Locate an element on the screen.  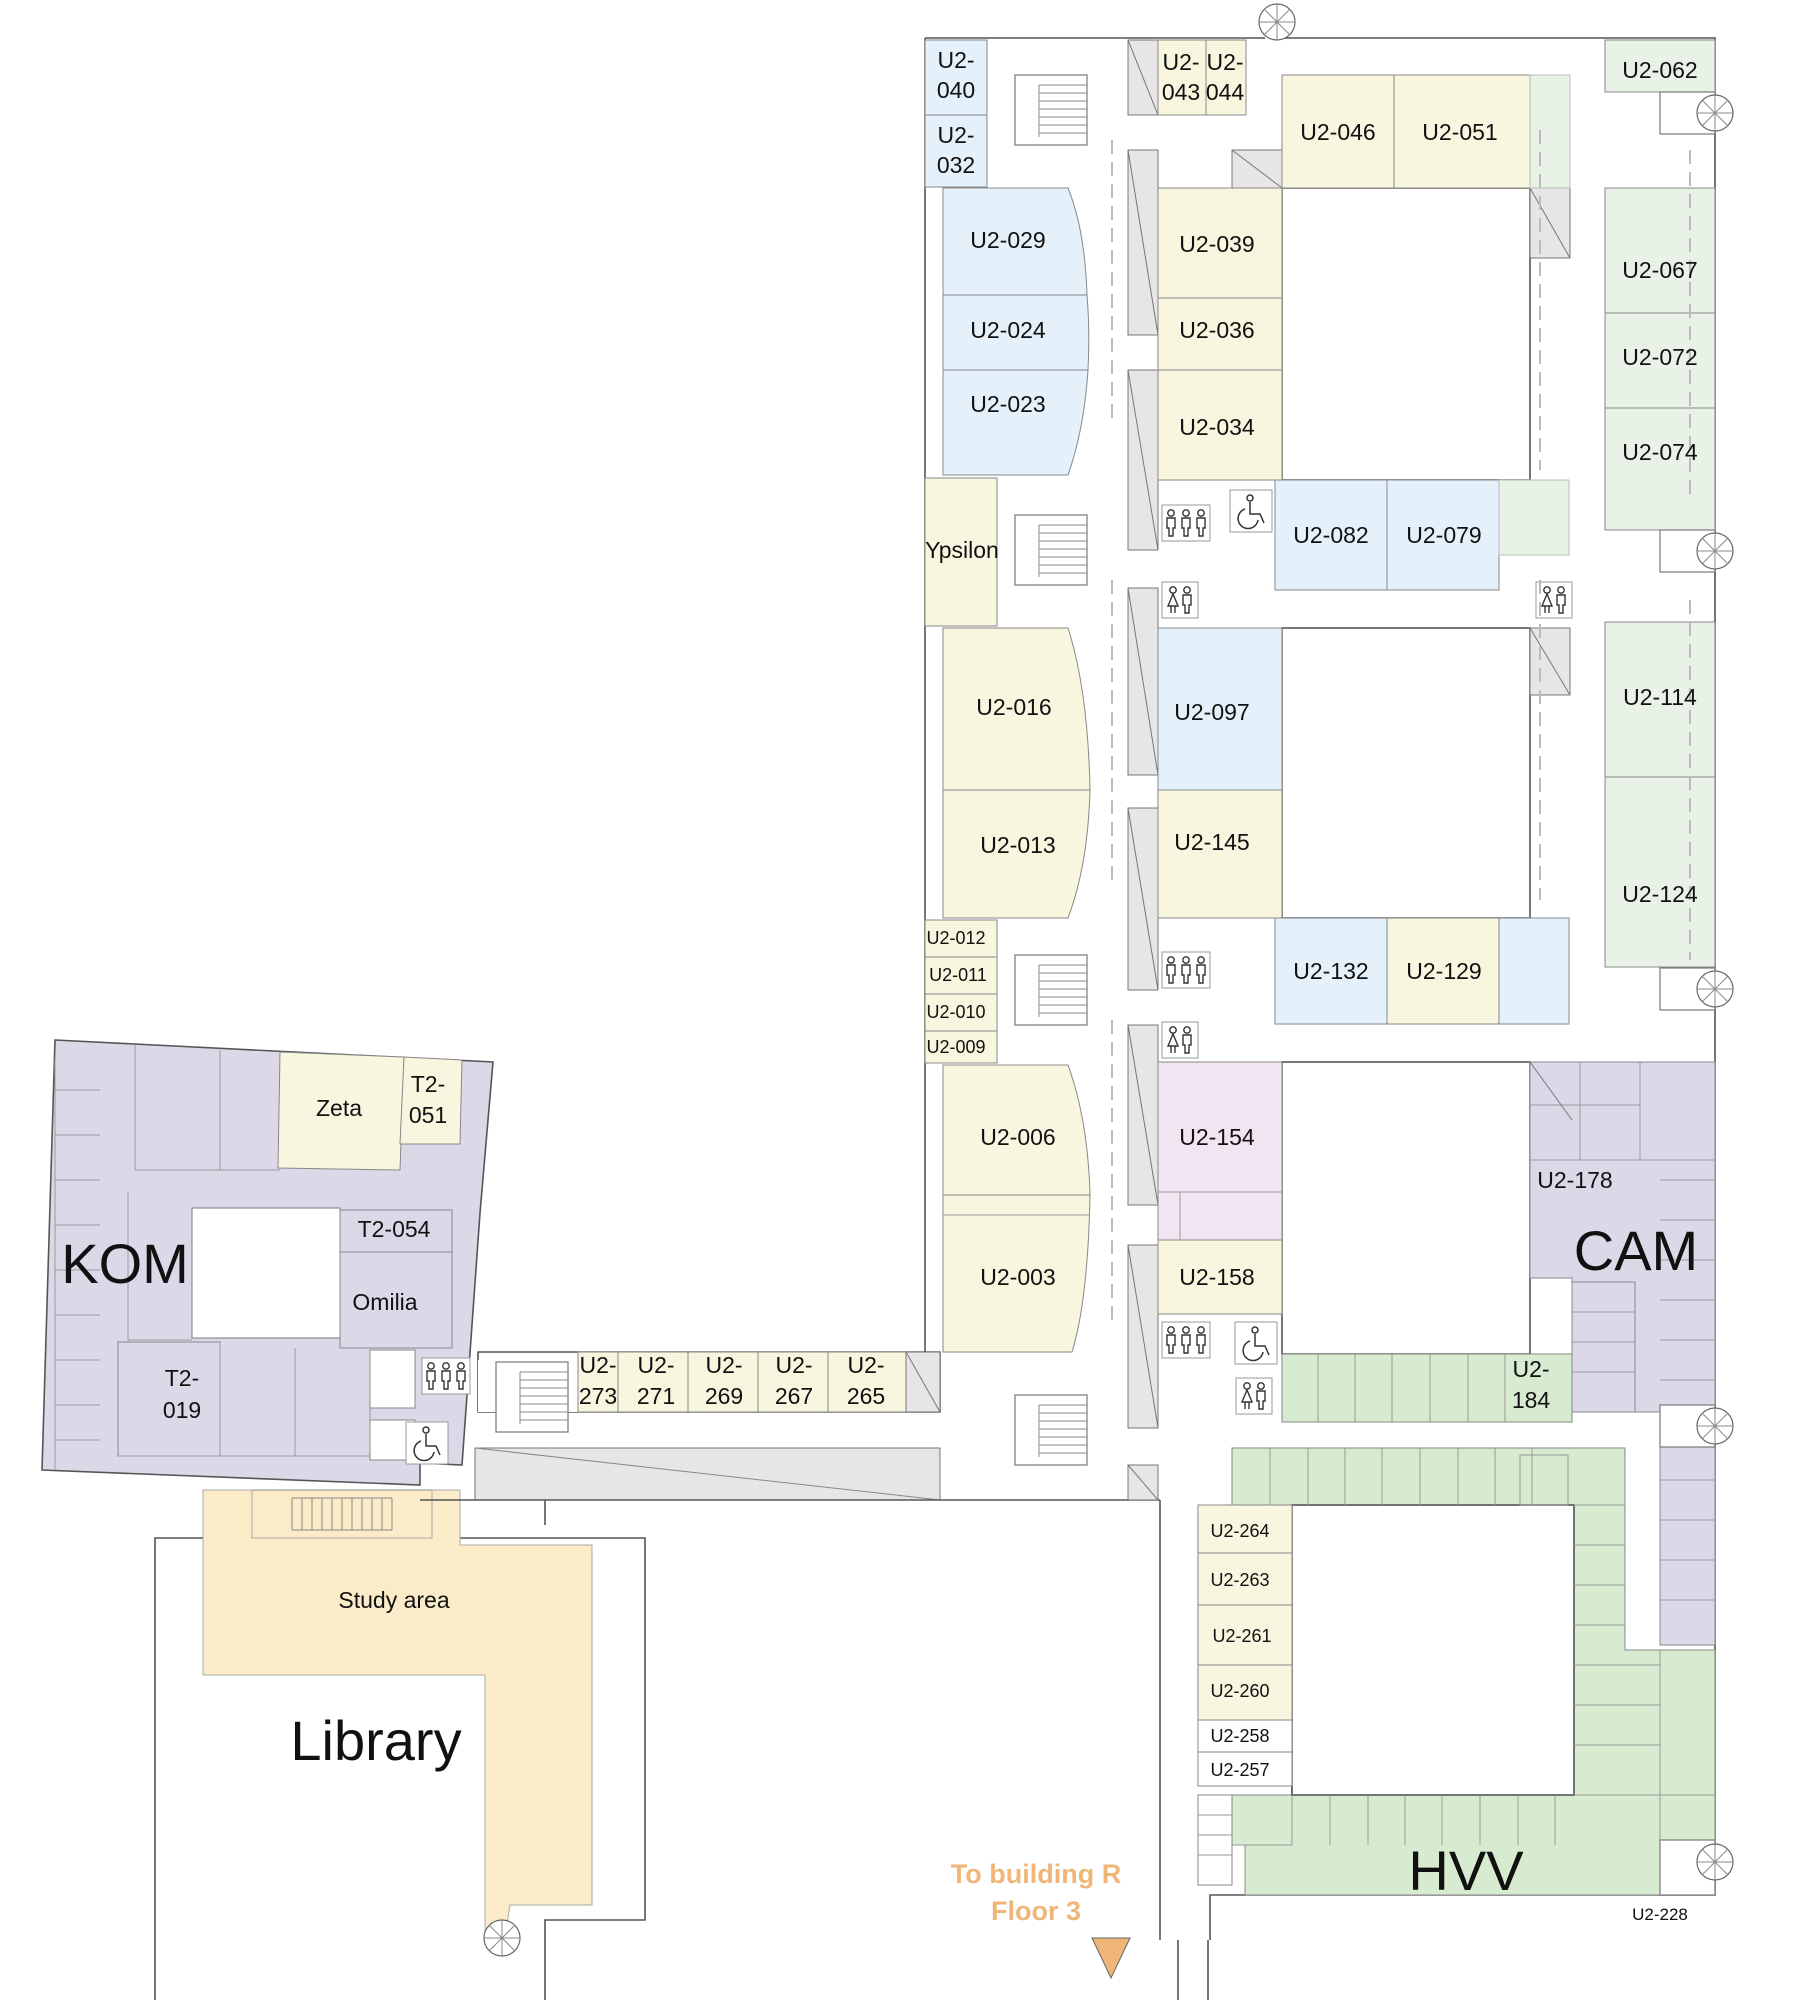
room-label-u2-124: U2-124 is located at coordinates (1660, 894).